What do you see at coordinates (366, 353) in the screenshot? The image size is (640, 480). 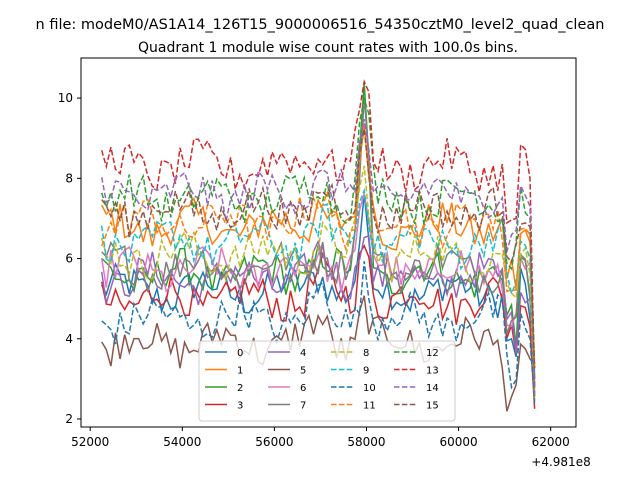 I see `legend-label-8: 8` at bounding box center [366, 353].